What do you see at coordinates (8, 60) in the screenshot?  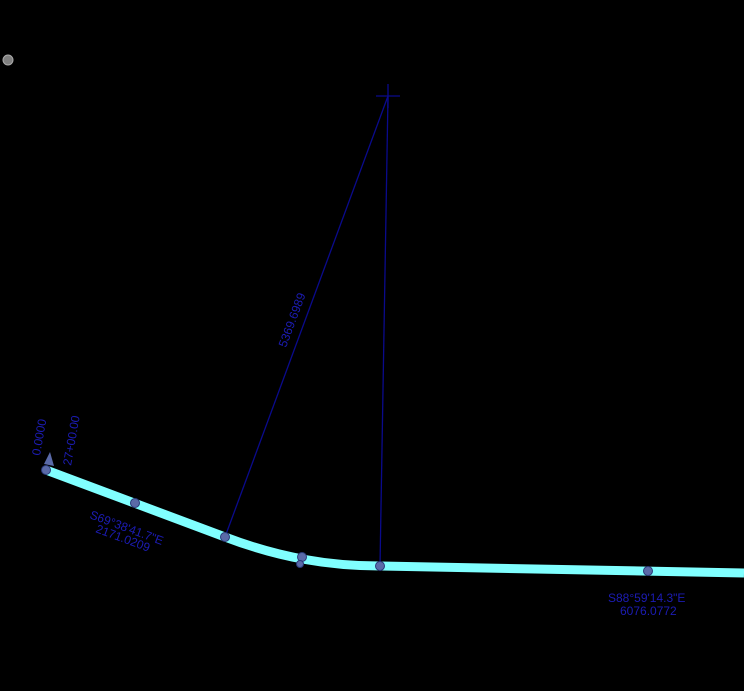 I see `corner-node` at bounding box center [8, 60].